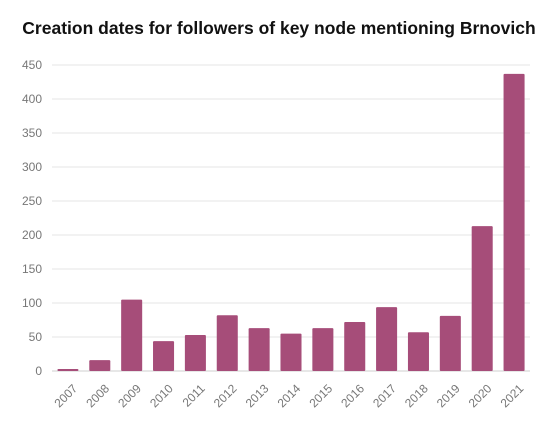 This screenshot has width=558, height=423. What do you see at coordinates (195, 352) in the screenshot?
I see `bar-2011` at bounding box center [195, 352].